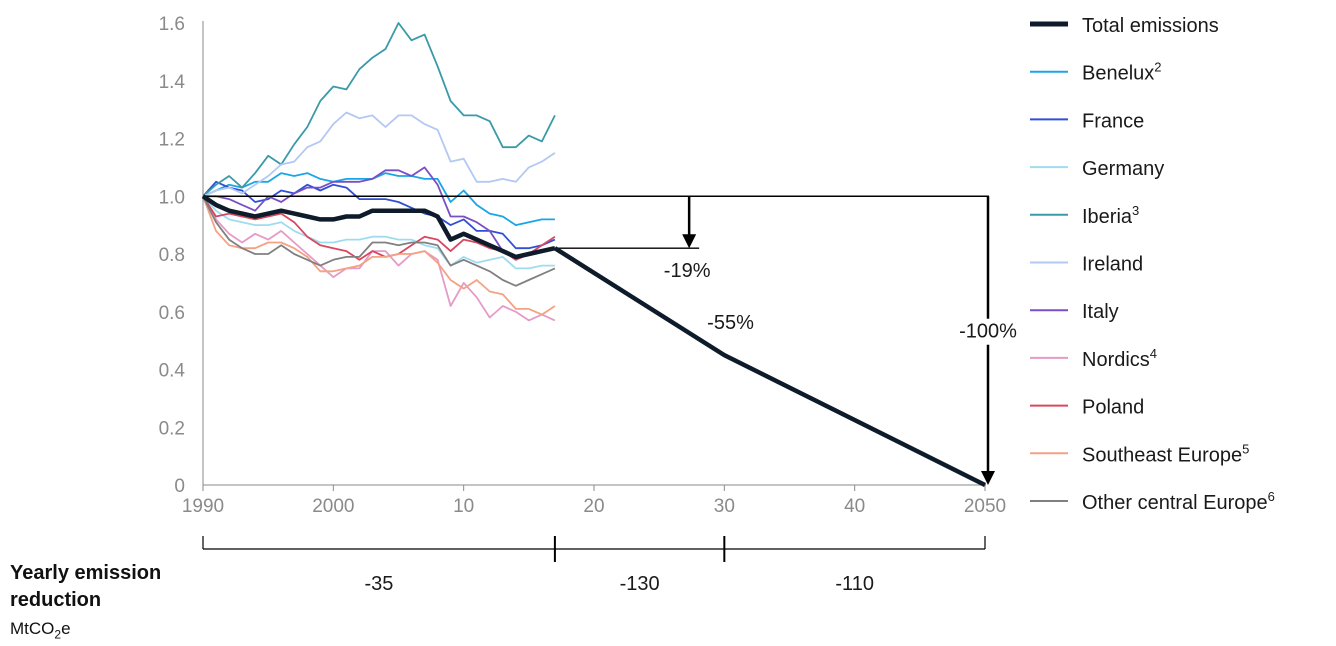 The height and width of the screenshot is (646, 1336). I want to click on series-line-ireland, so click(379, 154).